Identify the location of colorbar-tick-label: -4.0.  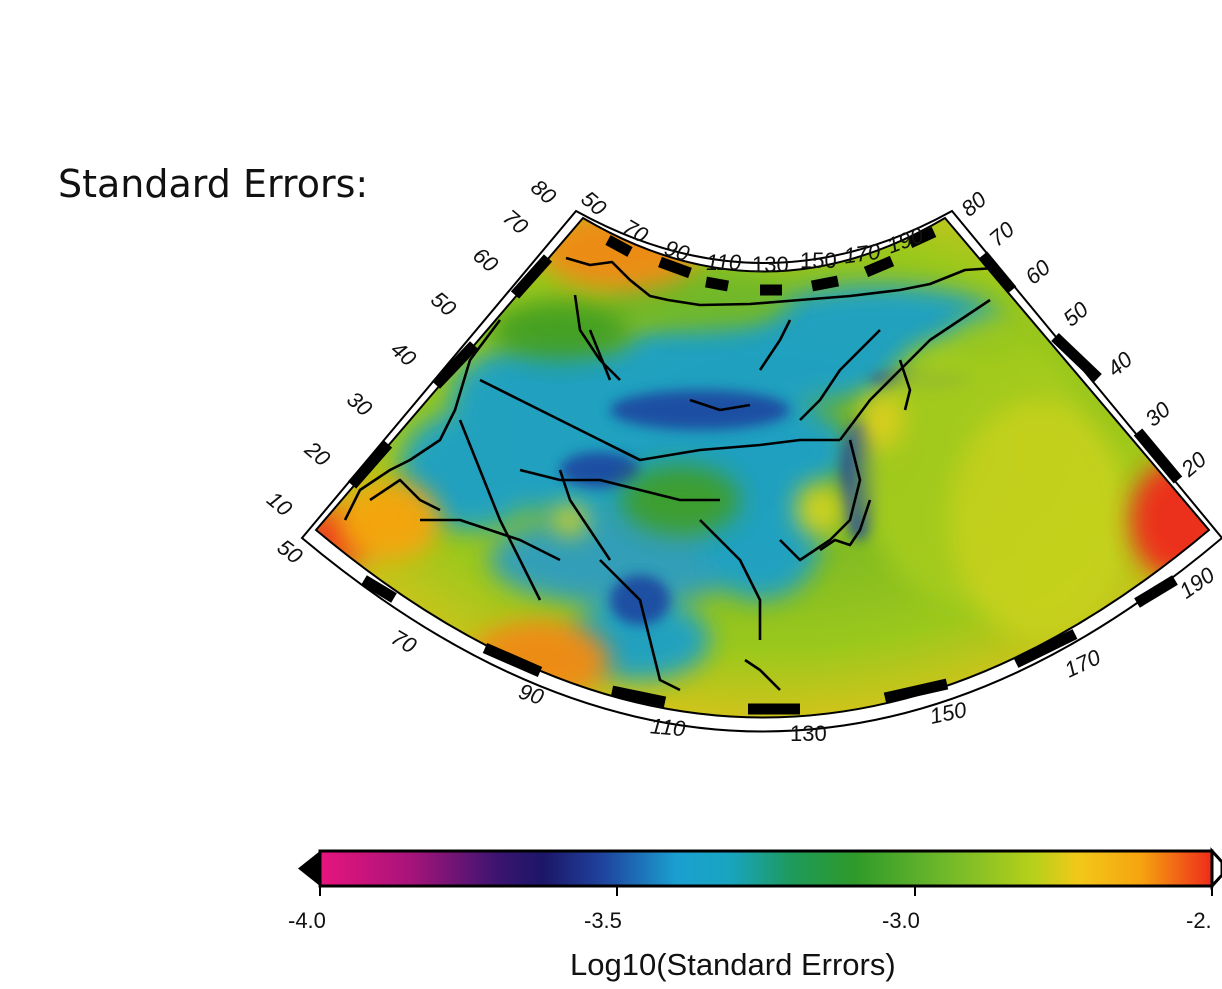
(307, 920).